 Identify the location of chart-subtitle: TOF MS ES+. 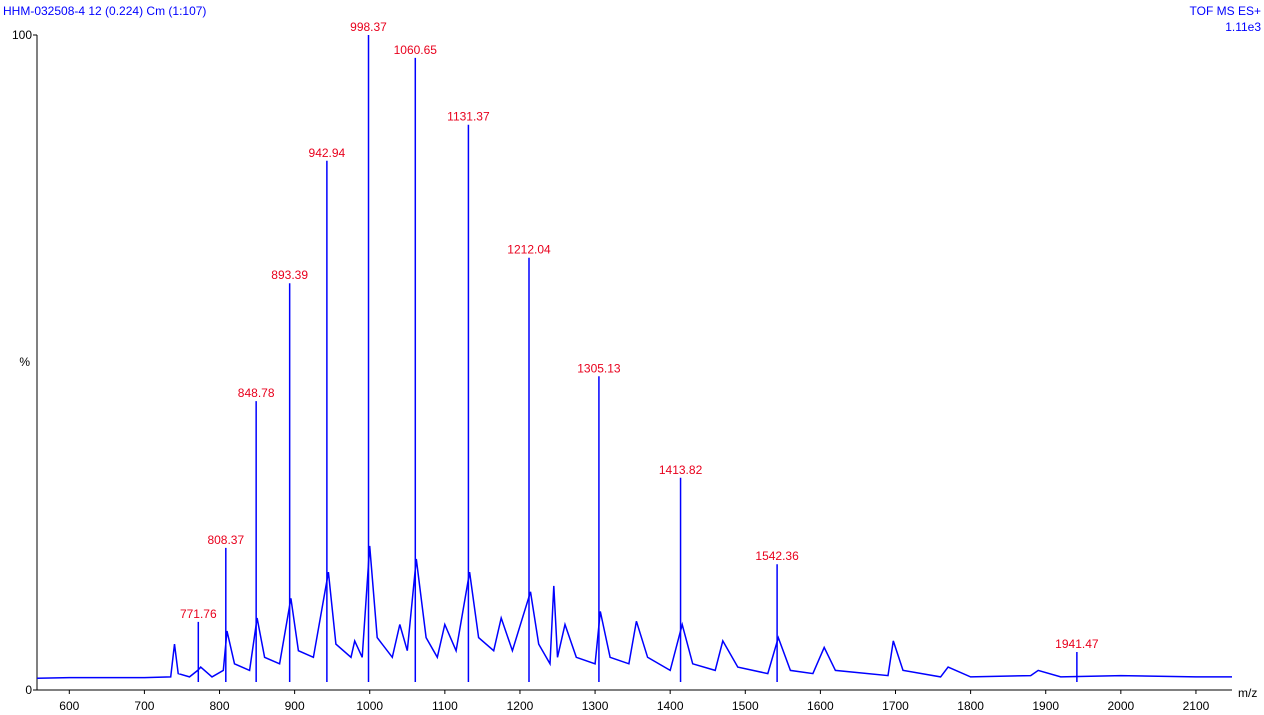
(1225, 11).